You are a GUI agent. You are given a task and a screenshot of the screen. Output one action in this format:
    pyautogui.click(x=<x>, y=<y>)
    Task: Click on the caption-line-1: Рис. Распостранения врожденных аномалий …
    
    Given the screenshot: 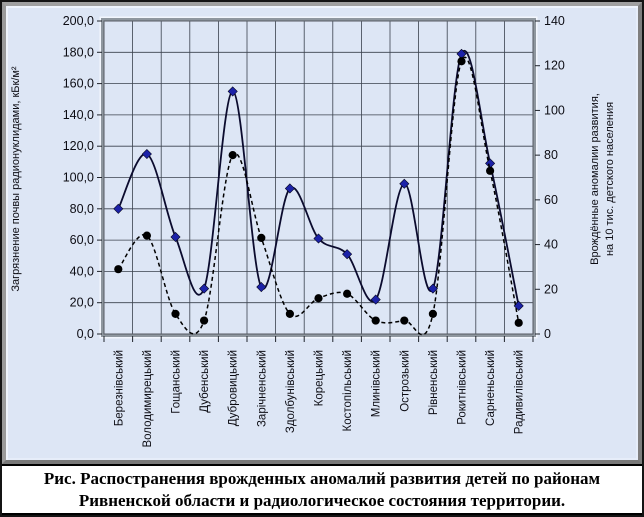 What is the action you would take?
    pyautogui.click(x=322, y=478)
    